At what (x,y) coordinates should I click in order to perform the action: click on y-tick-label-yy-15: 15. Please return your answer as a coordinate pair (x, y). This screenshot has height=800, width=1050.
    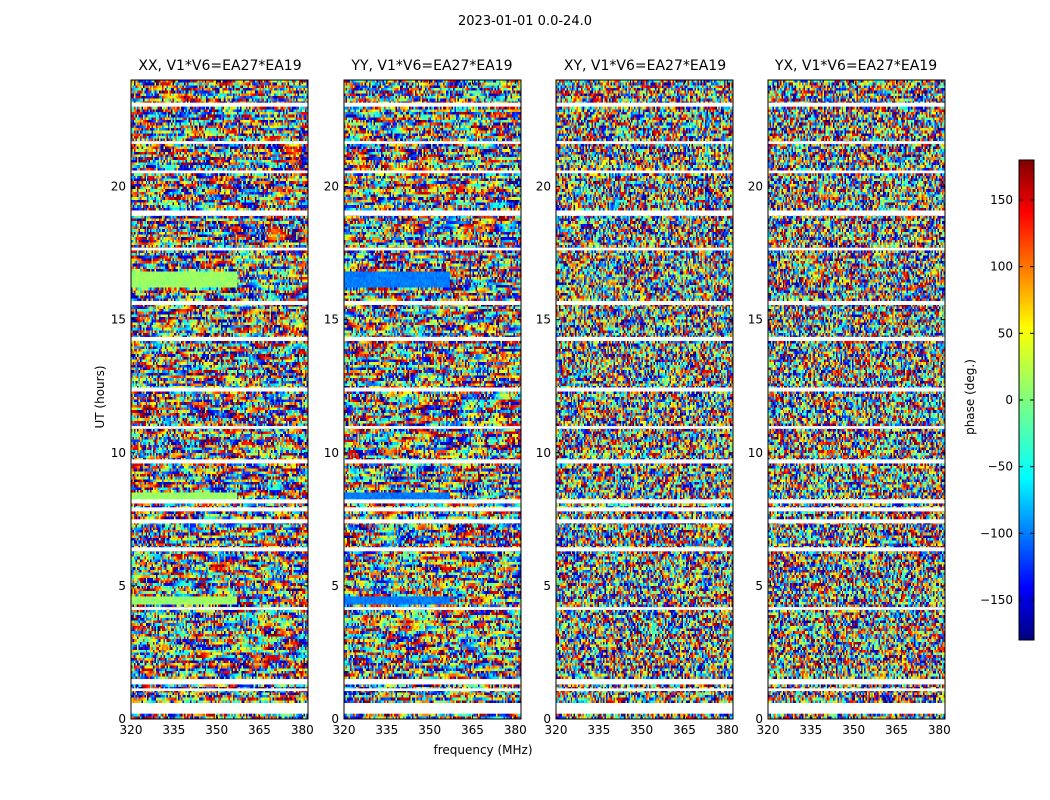
    Looking at the image, I should click on (331, 320).